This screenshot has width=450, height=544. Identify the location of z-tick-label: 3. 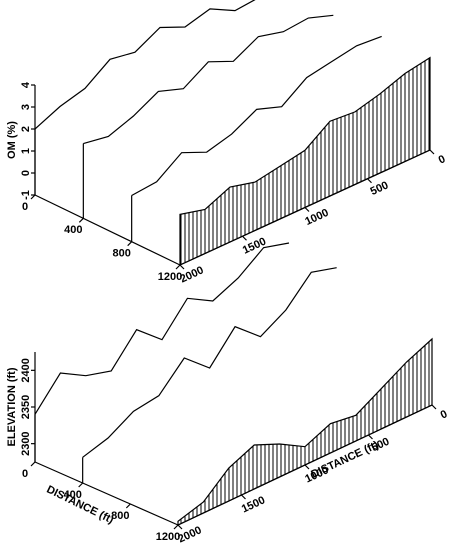
(26, 107).